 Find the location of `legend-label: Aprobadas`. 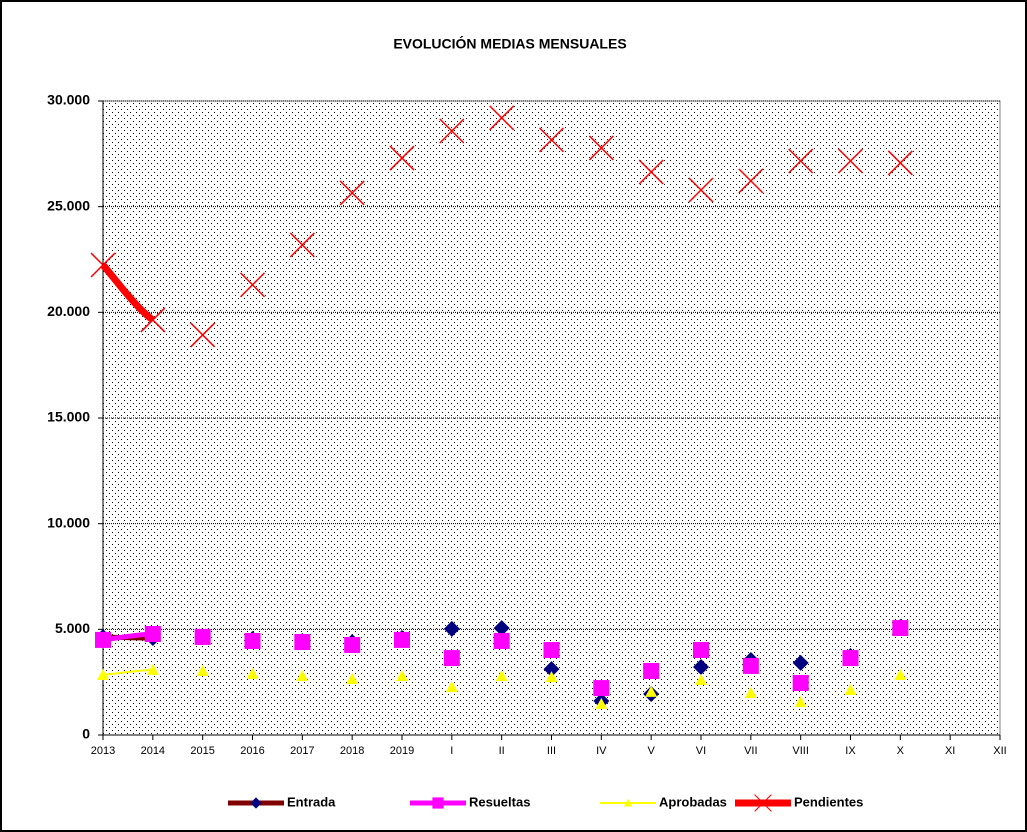

legend-label: Aprobadas is located at coordinates (693, 801).